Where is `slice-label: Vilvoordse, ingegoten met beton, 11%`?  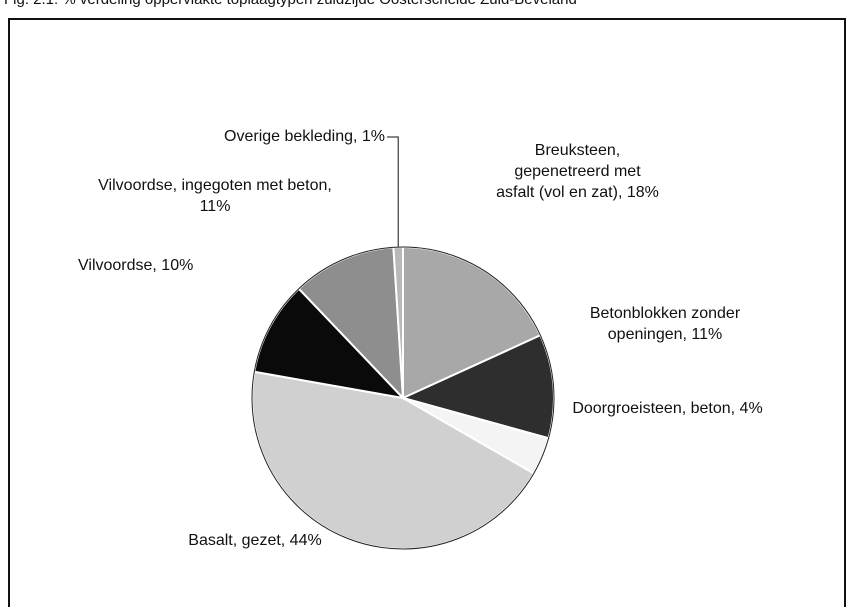 slice-label: Vilvoordse, ingegoten met beton, 11% is located at coordinates (215, 196).